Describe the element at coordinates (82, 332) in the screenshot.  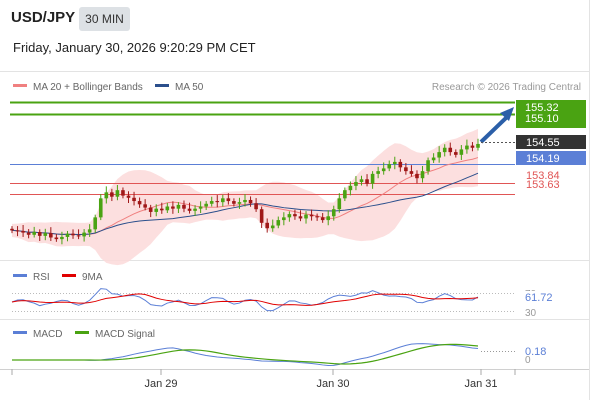
I see `macd-signal-legend-swatch` at that location.